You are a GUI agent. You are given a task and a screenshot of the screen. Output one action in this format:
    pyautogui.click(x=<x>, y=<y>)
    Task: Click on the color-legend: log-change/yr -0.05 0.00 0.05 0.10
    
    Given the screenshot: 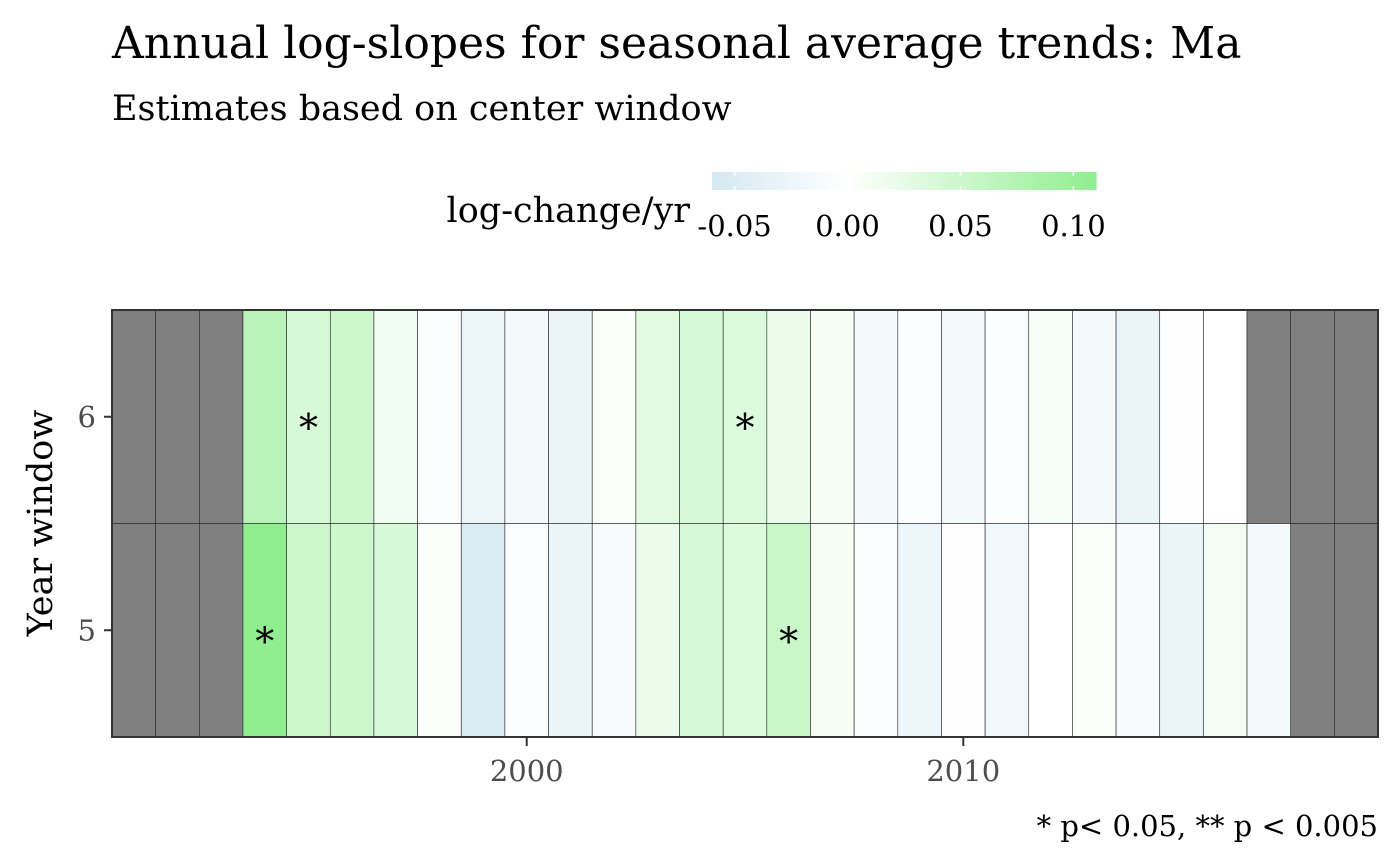 What is the action you would take?
    pyautogui.click(x=776, y=207)
    